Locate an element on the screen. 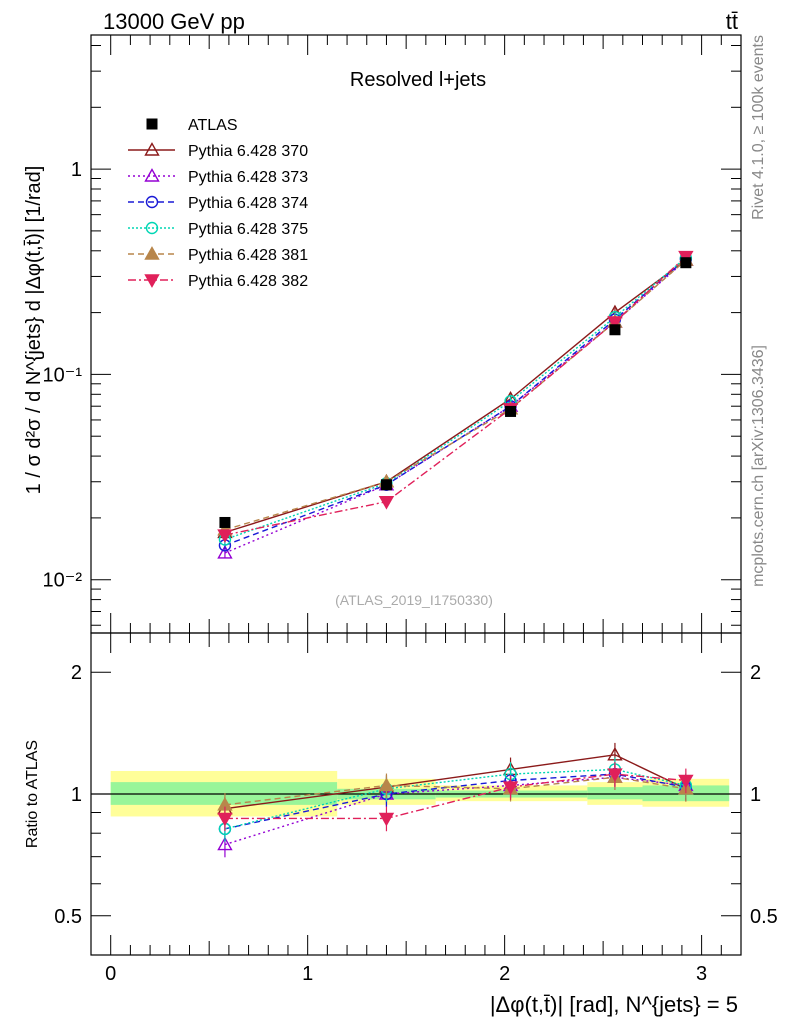  ratio-uncertainty-bands is located at coordinates (416, 793).